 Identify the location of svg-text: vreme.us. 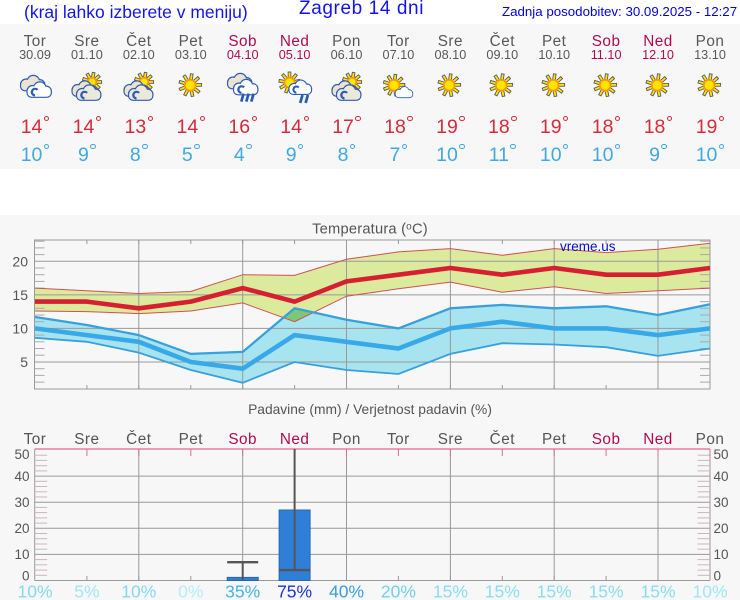
(588, 246).